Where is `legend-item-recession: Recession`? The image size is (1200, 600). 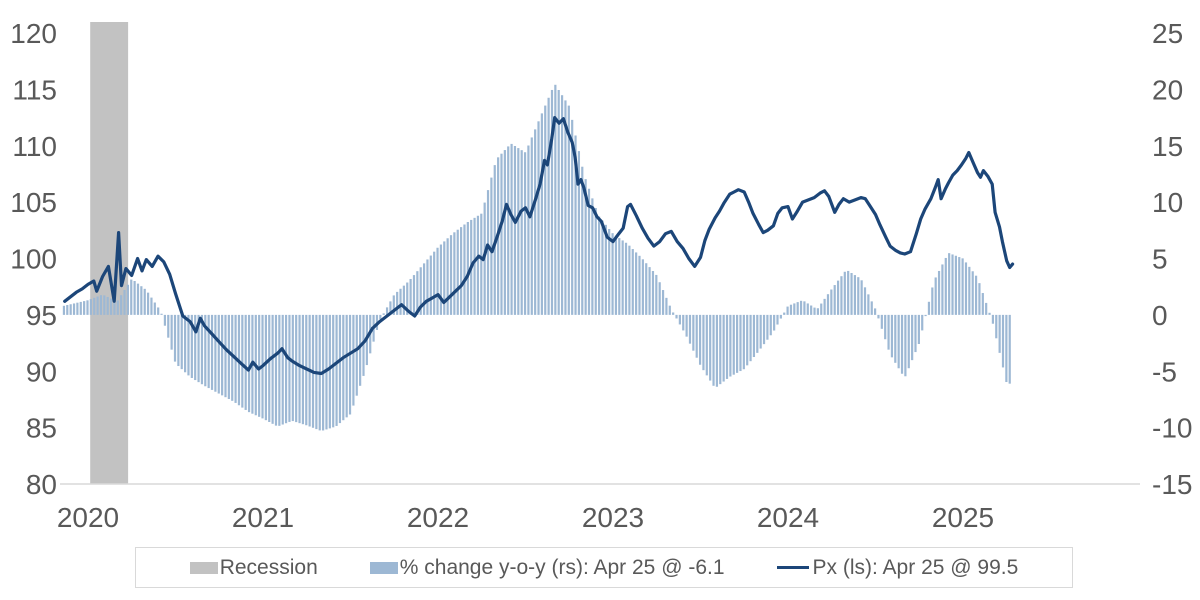
legend-item-recession: Recession is located at coordinates (253, 567).